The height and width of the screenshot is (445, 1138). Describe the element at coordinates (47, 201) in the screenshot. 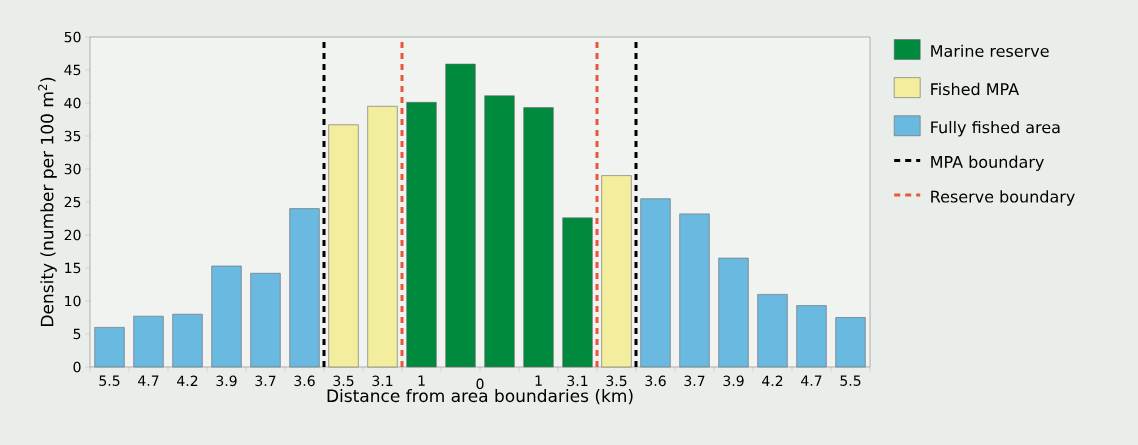

I see `y-axis-title: Density (number per 100 m$^{2}$)` at that location.